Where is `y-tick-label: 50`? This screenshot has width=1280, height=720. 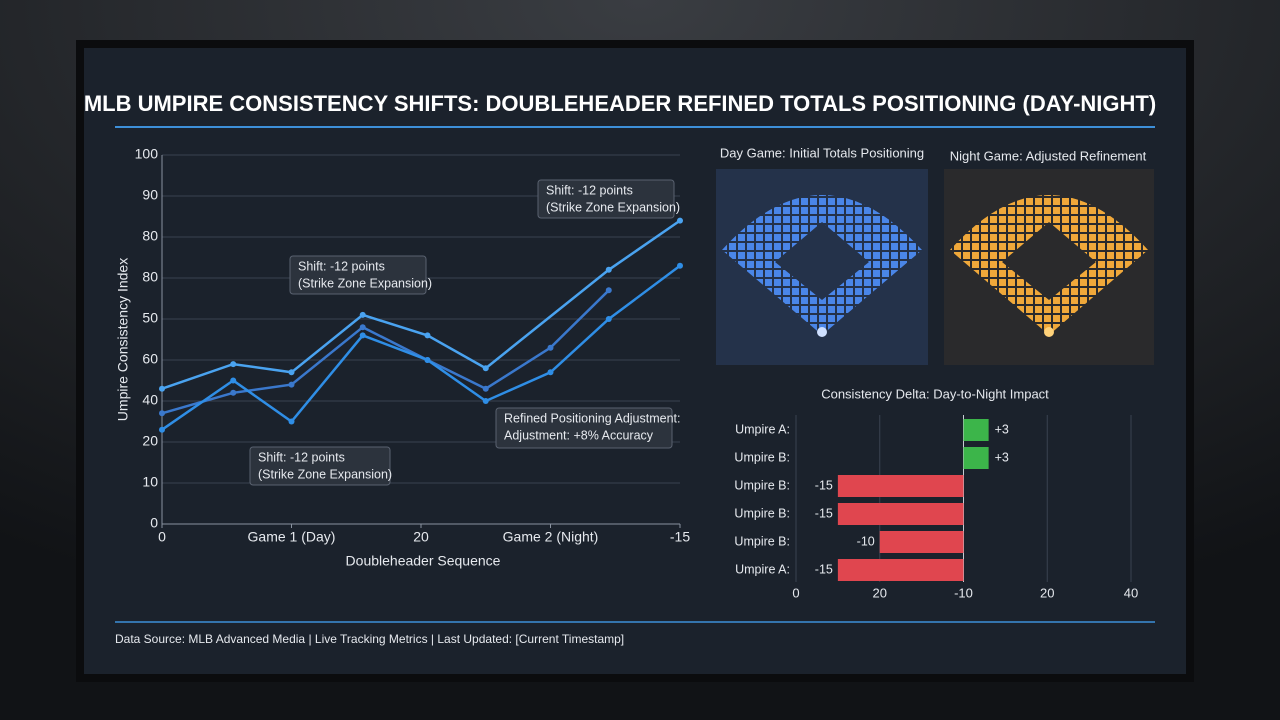 y-tick-label: 50 is located at coordinates (150, 318).